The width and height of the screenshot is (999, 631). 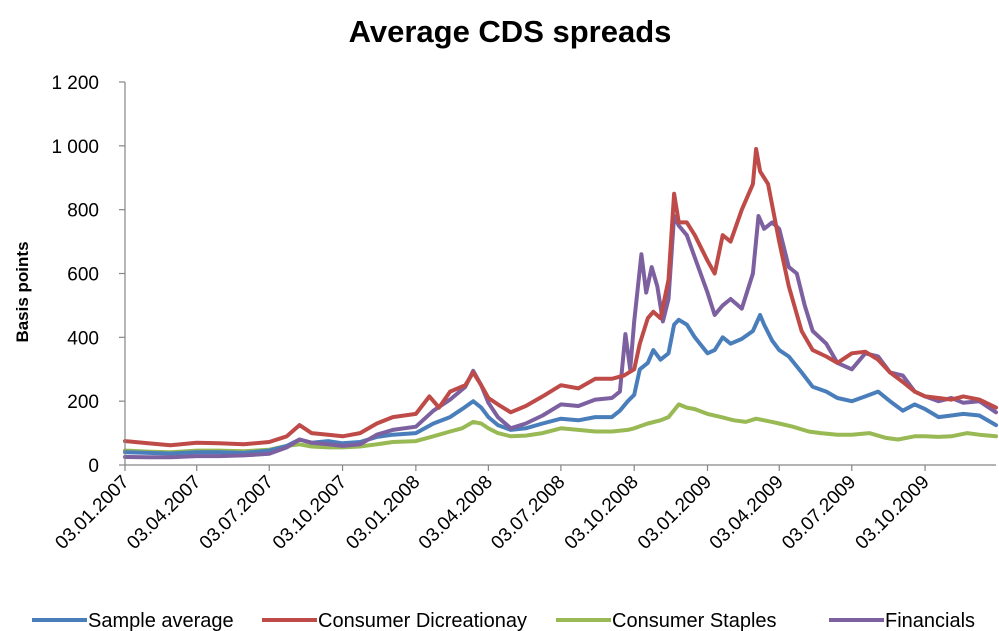 What do you see at coordinates (675, 513) in the screenshot?
I see `x-tick-label: 03.01.2009` at bounding box center [675, 513].